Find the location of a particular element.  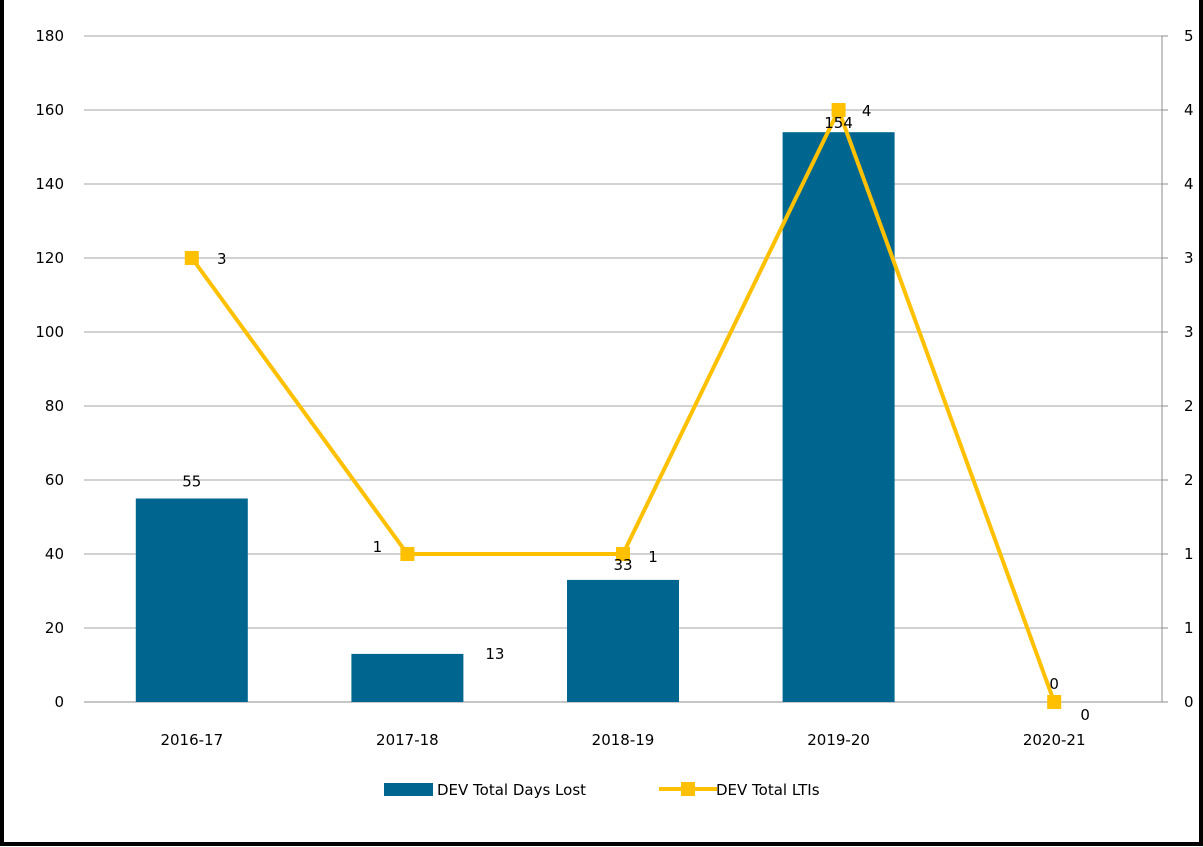

x-tick-label: 2020-21 is located at coordinates (1054, 740).